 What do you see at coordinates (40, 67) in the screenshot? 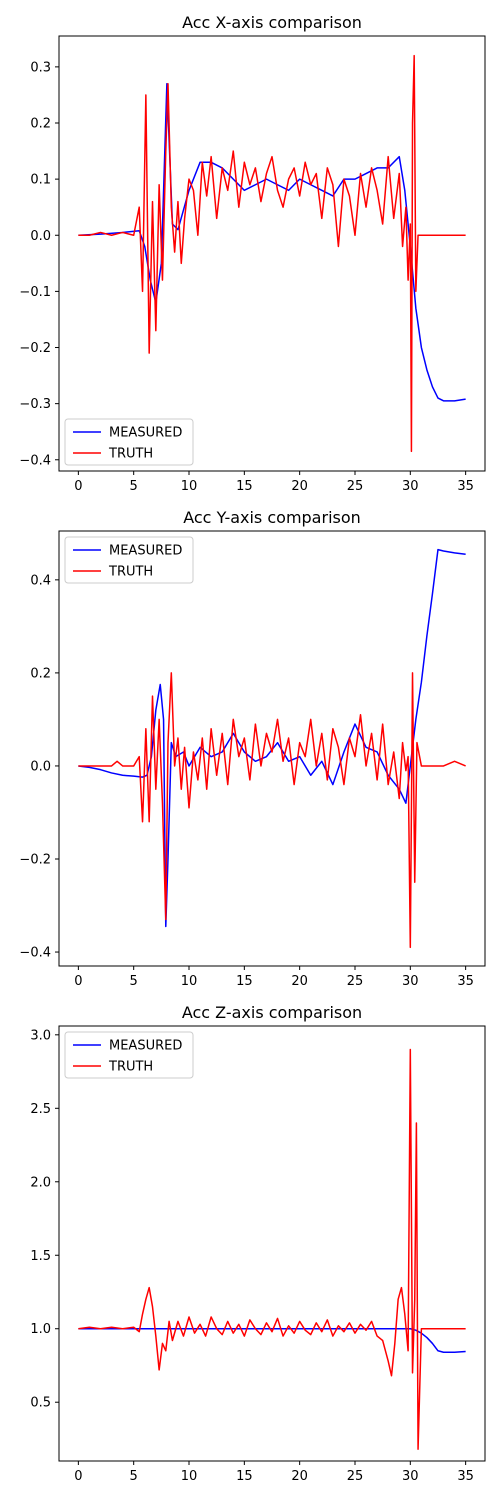
I see `y-tick-label: 0.3` at bounding box center [40, 67].